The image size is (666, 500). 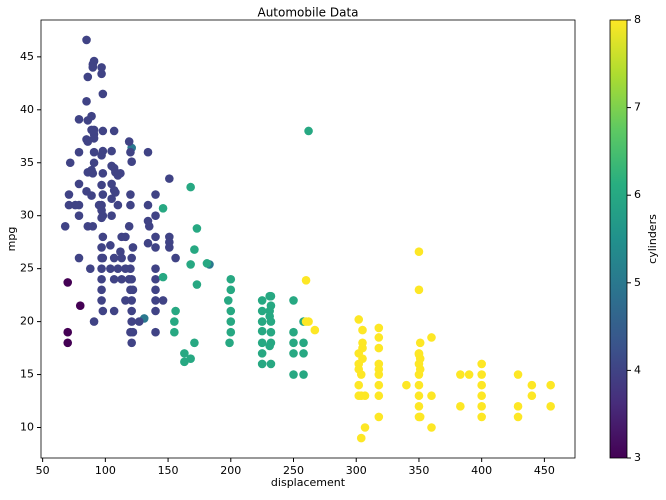 What do you see at coordinates (481, 470) in the screenshot?
I see `x-tick-label: 400` at bounding box center [481, 470].